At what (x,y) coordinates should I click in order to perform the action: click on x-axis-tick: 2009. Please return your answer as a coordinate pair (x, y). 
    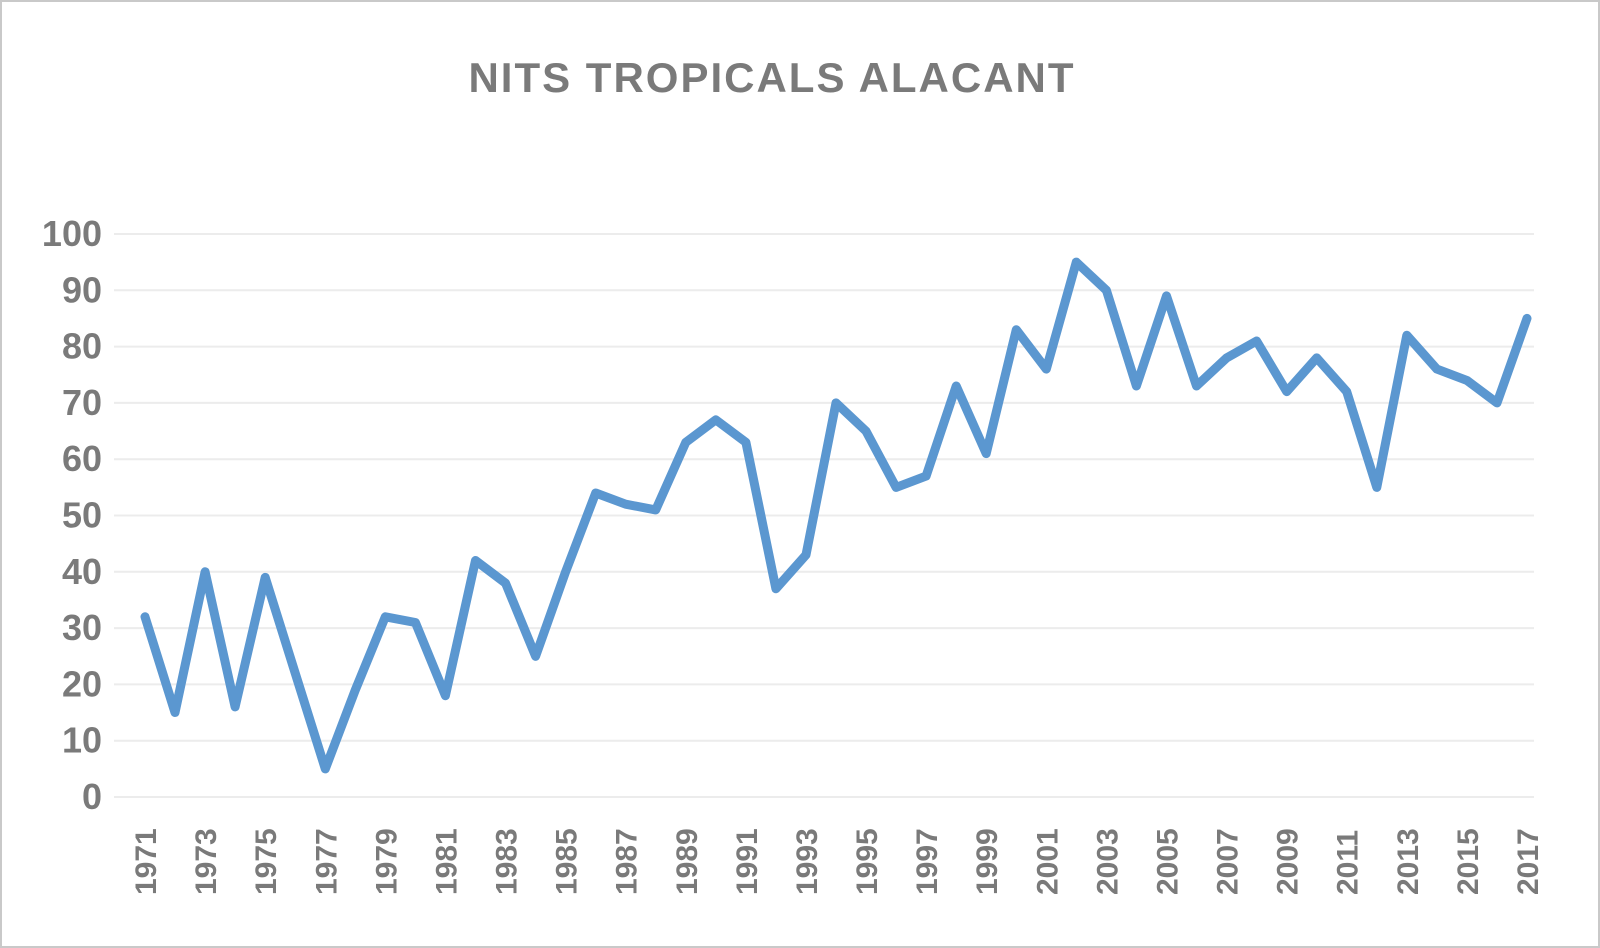
    Looking at the image, I should click on (1288, 861).